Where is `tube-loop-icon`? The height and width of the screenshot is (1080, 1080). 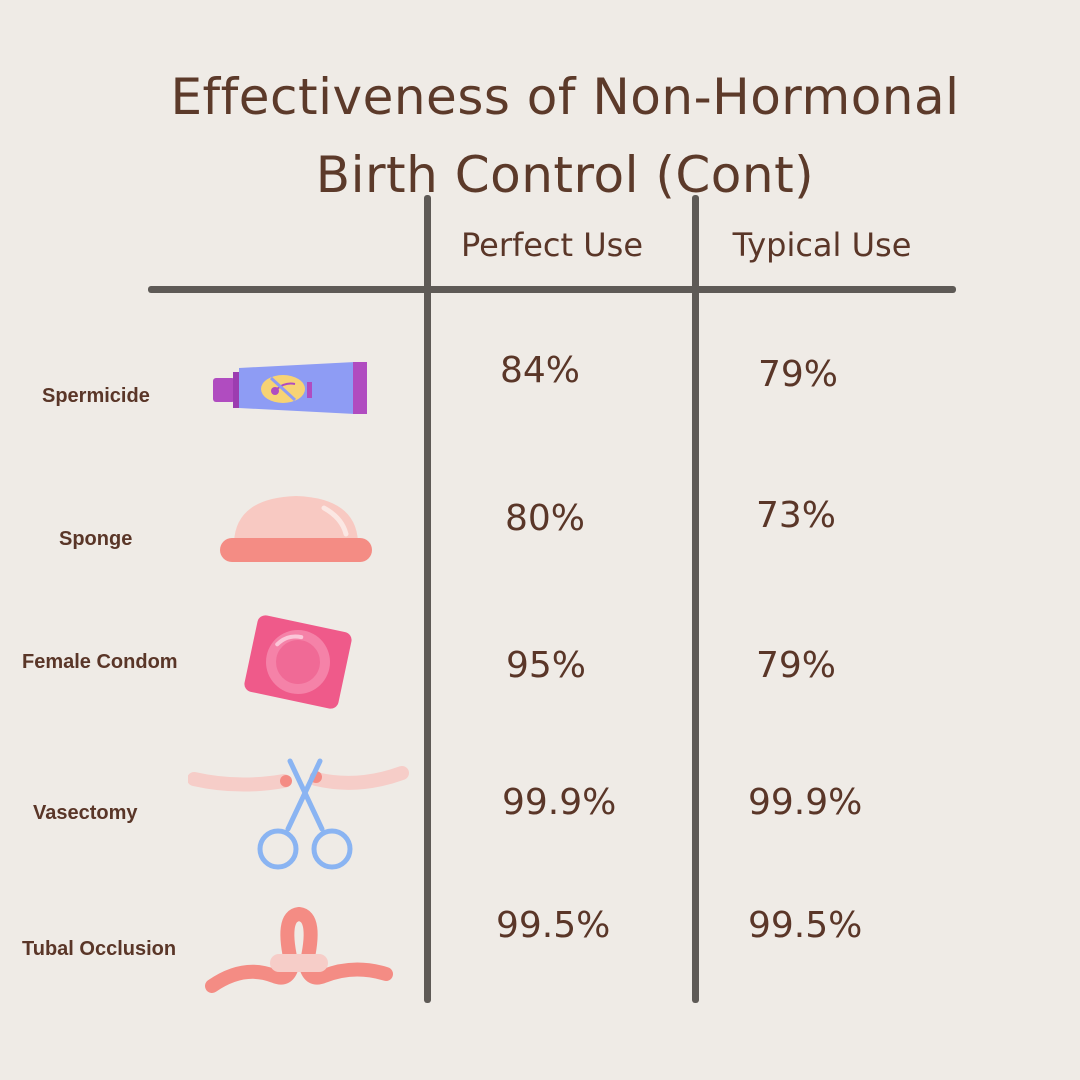 tube-loop-icon is located at coordinates (299, 949).